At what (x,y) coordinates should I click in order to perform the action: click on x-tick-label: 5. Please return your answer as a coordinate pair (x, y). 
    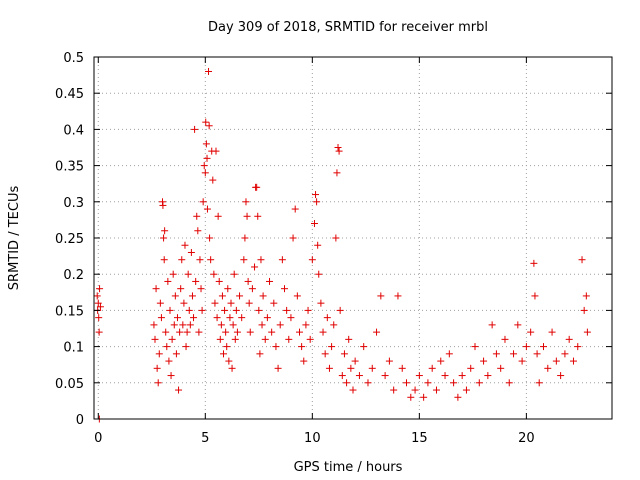
    Looking at the image, I should click on (205, 438).